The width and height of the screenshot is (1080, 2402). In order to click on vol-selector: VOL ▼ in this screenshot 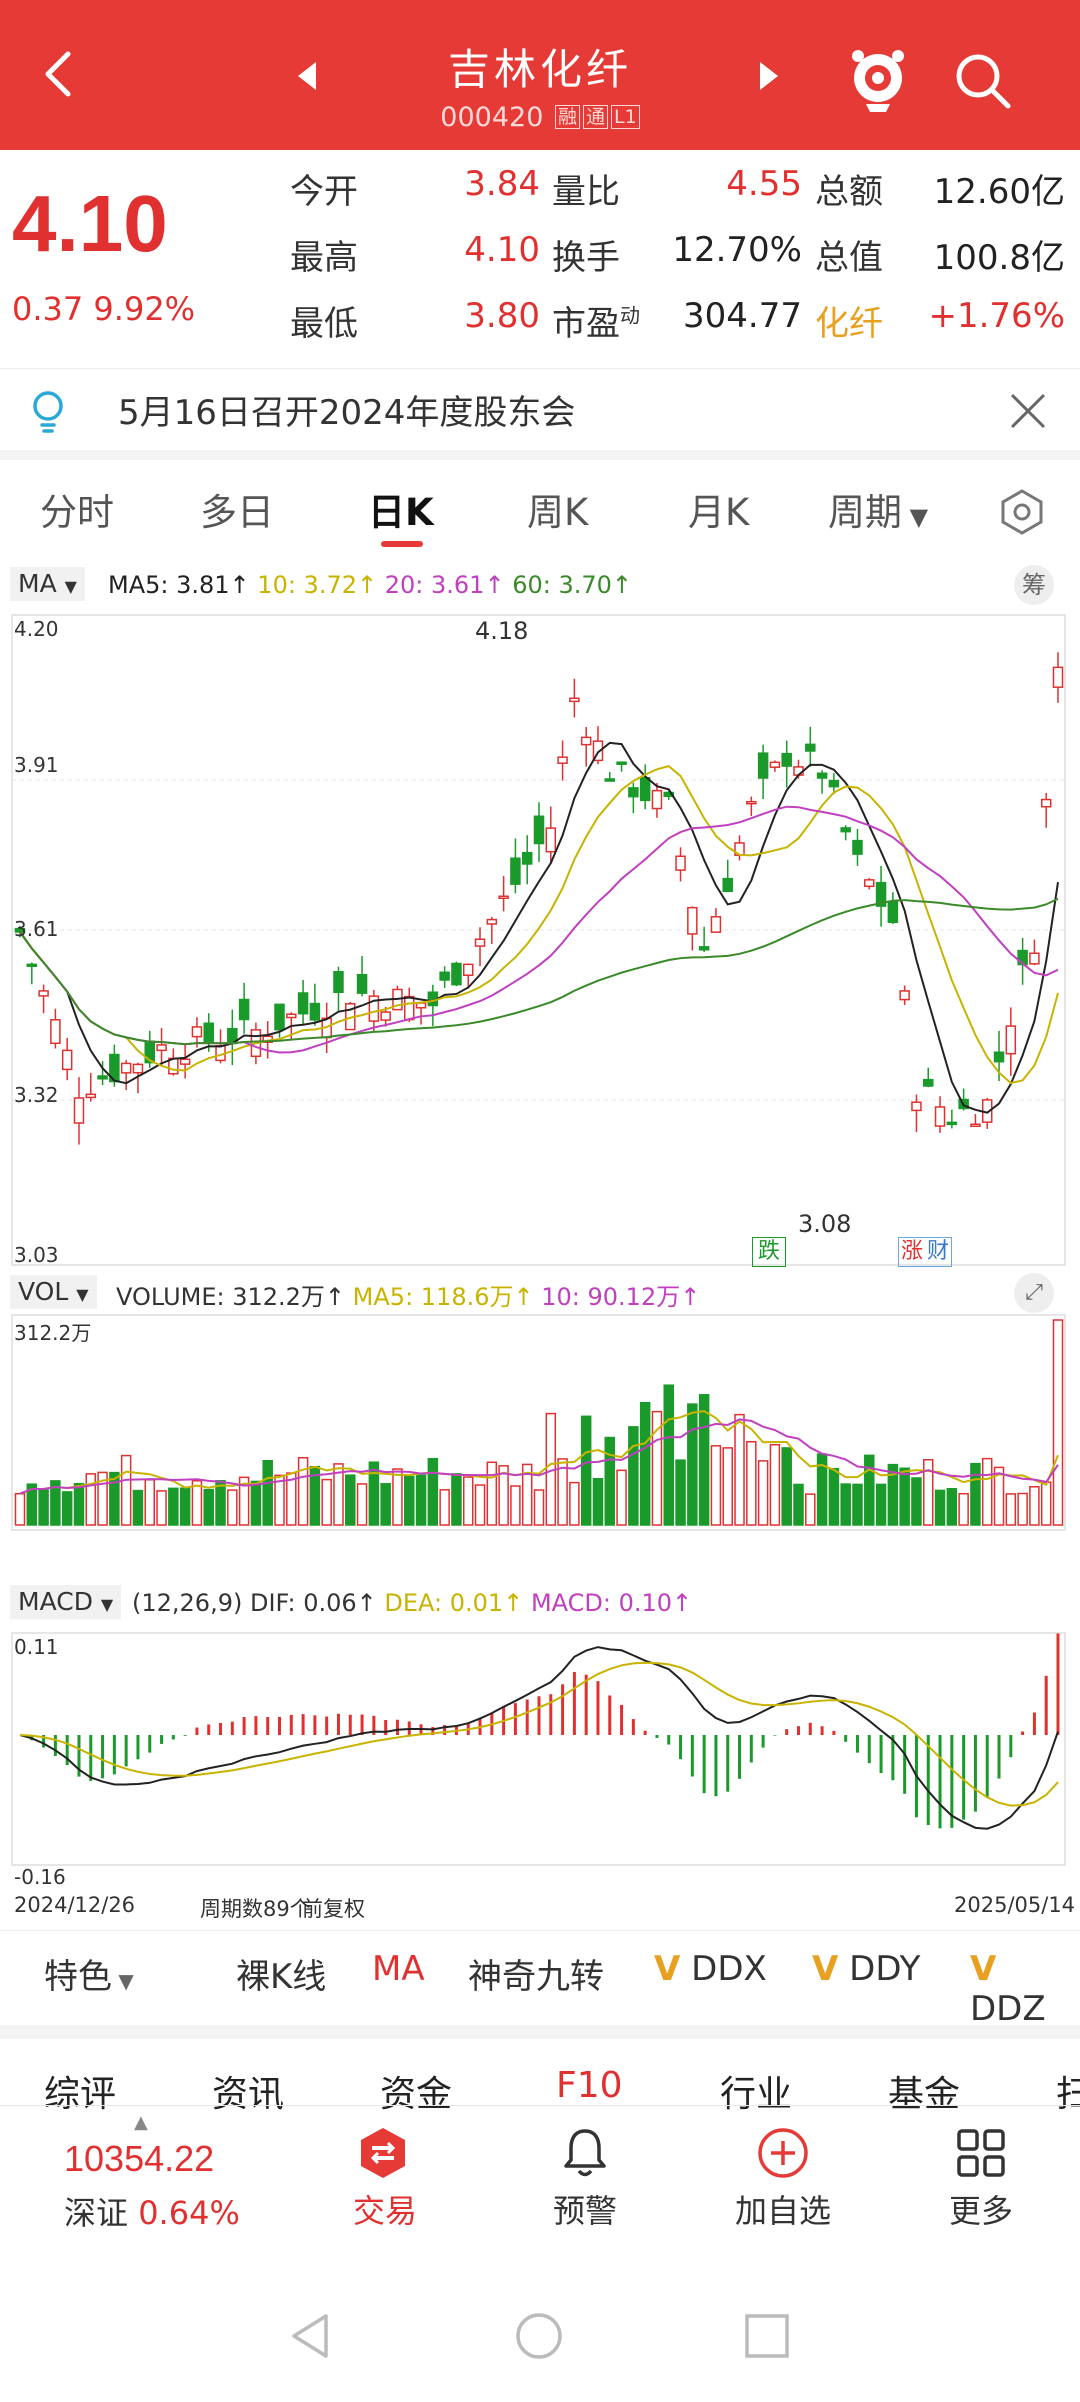, I will do `click(53, 1292)`.